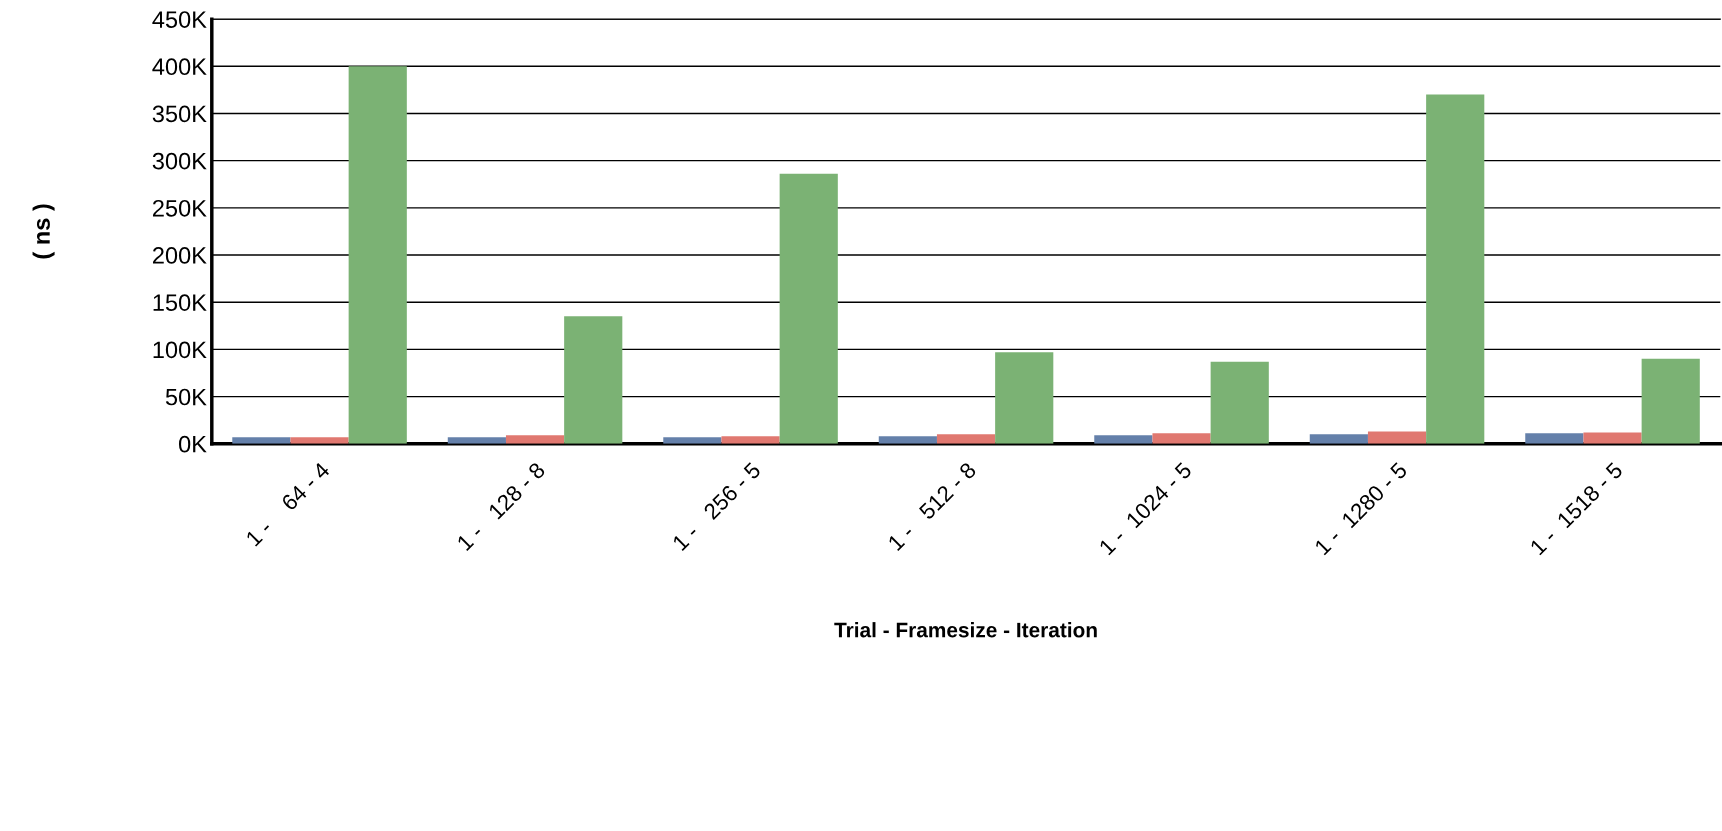 The height and width of the screenshot is (831, 1722). I want to click on x-tick-label: 1 - 128 - 8, so click(501, 506).